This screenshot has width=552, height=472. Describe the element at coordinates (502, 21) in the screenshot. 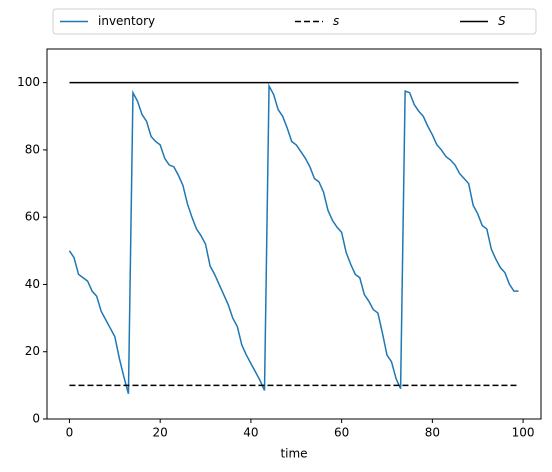

I see `legend-label: S` at that location.